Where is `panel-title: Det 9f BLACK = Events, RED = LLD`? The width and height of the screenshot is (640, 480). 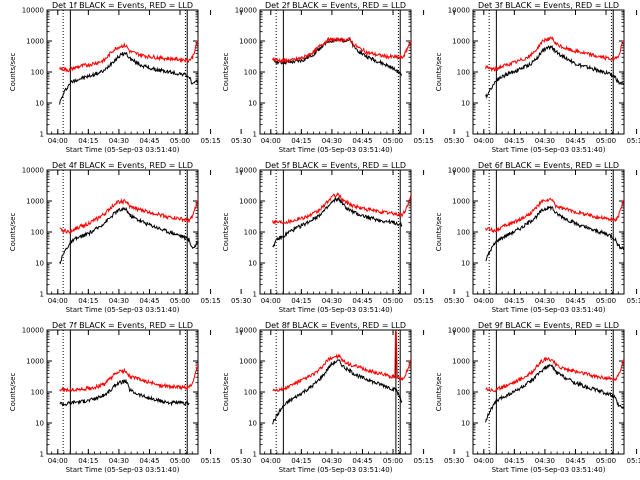
panel-title: Det 9f BLACK = Events, RED = LLD is located at coordinates (548, 325).